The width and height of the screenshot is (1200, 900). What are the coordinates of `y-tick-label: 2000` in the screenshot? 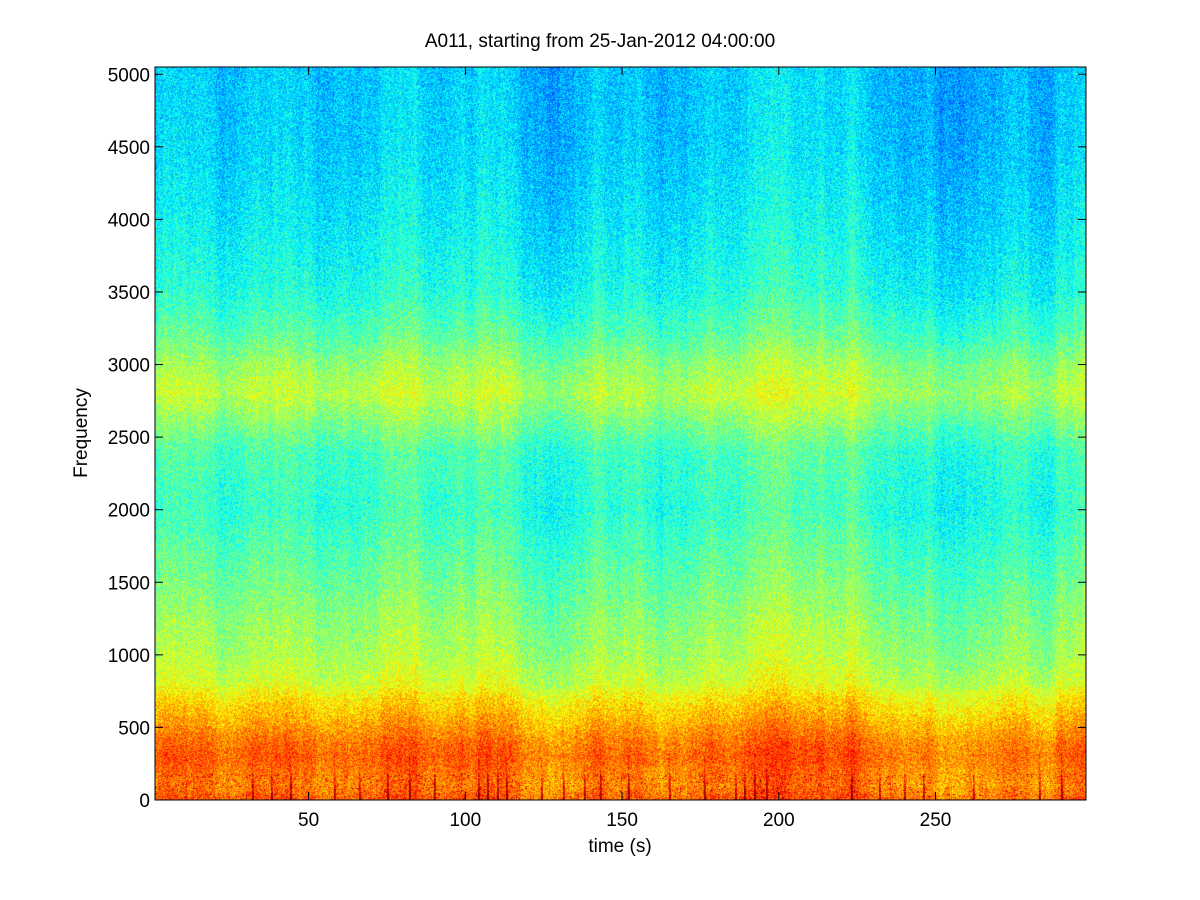 It's located at (129, 511).